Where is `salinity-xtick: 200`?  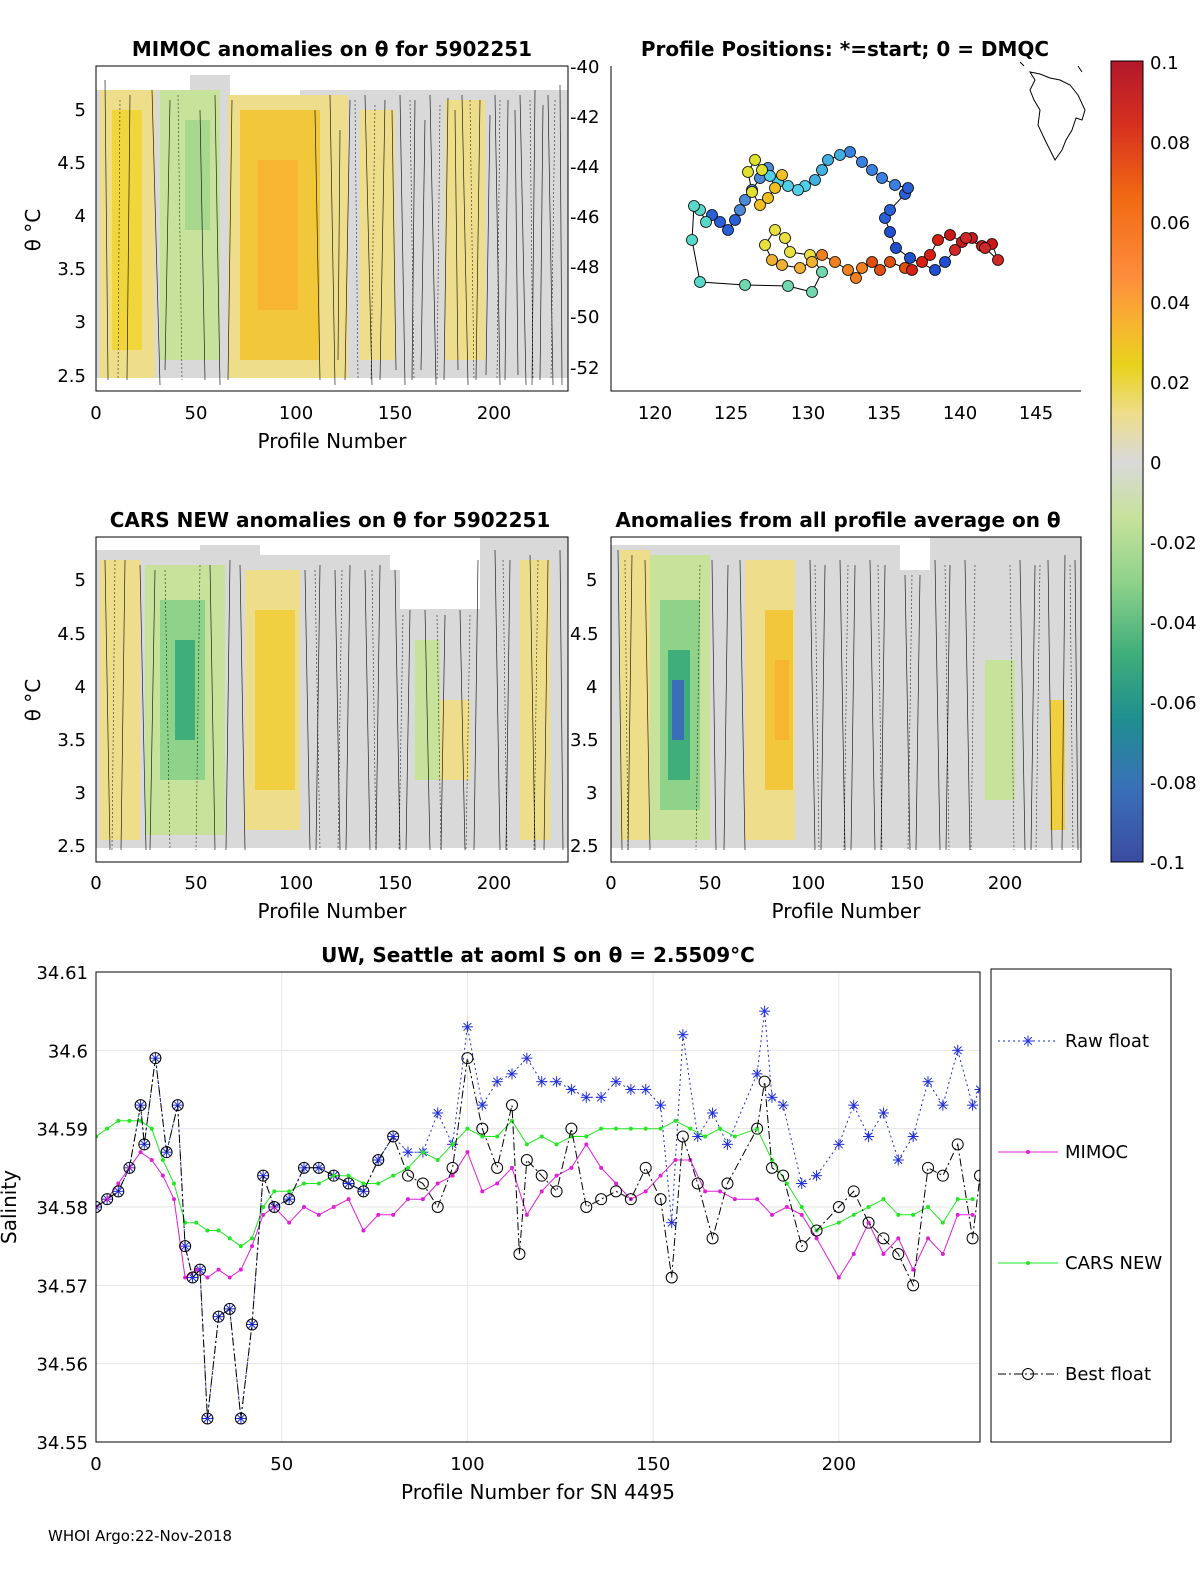 salinity-xtick: 200 is located at coordinates (839, 1464).